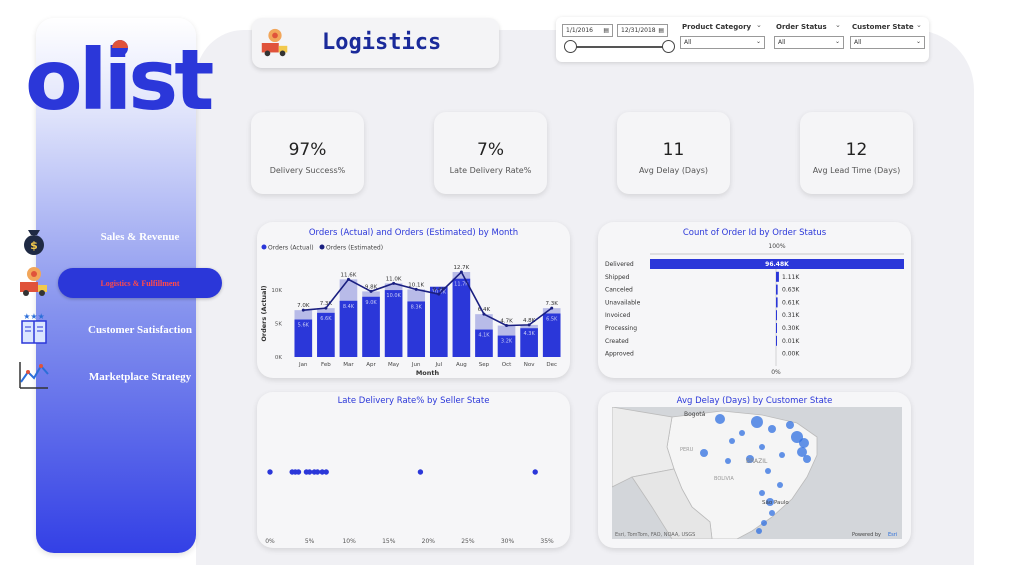 This screenshot has height=572, width=1024. I want to click on product-category-select: All ⌄, so click(722, 42).